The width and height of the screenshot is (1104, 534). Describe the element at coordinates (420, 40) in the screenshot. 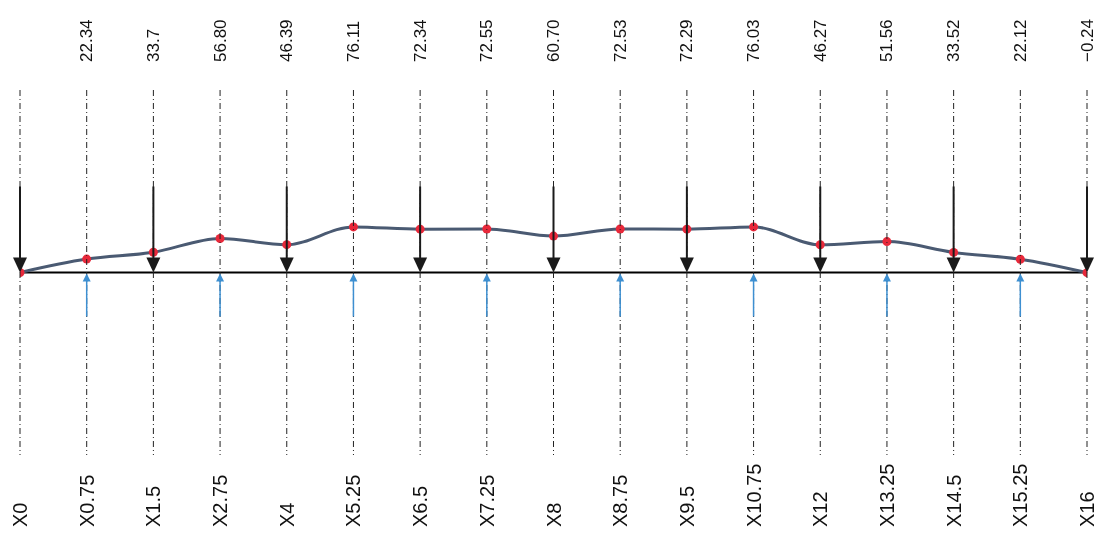

I see `data-label: 72.34` at that location.